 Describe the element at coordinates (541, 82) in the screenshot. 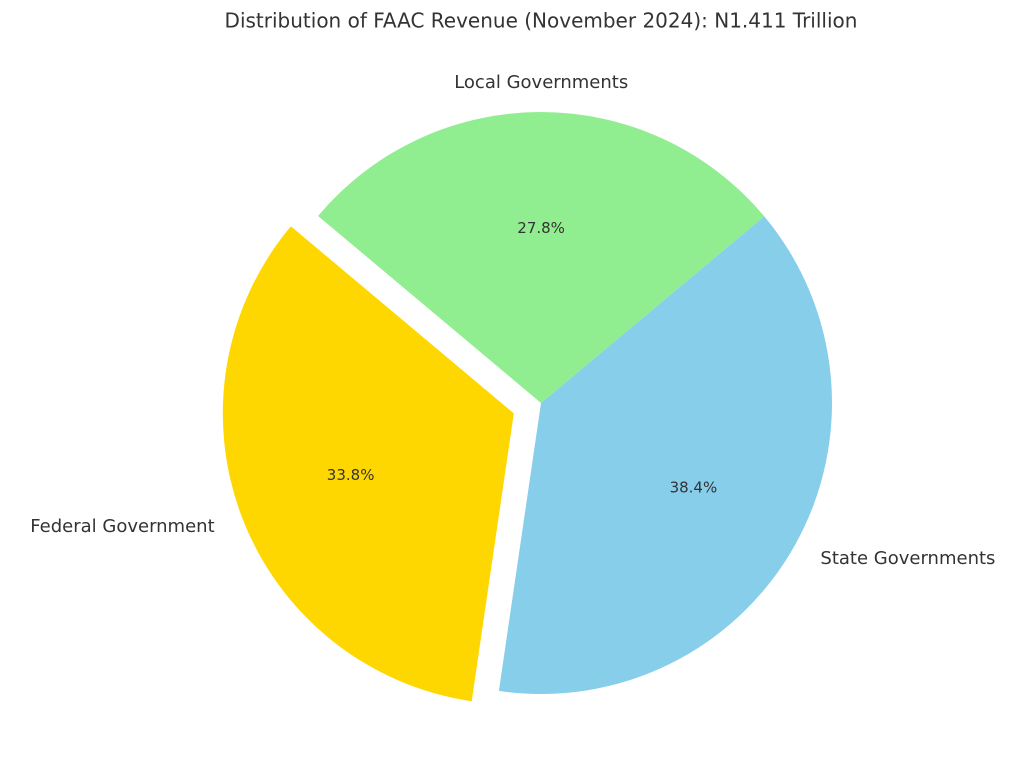

I see `slice-label: Local Governments` at that location.